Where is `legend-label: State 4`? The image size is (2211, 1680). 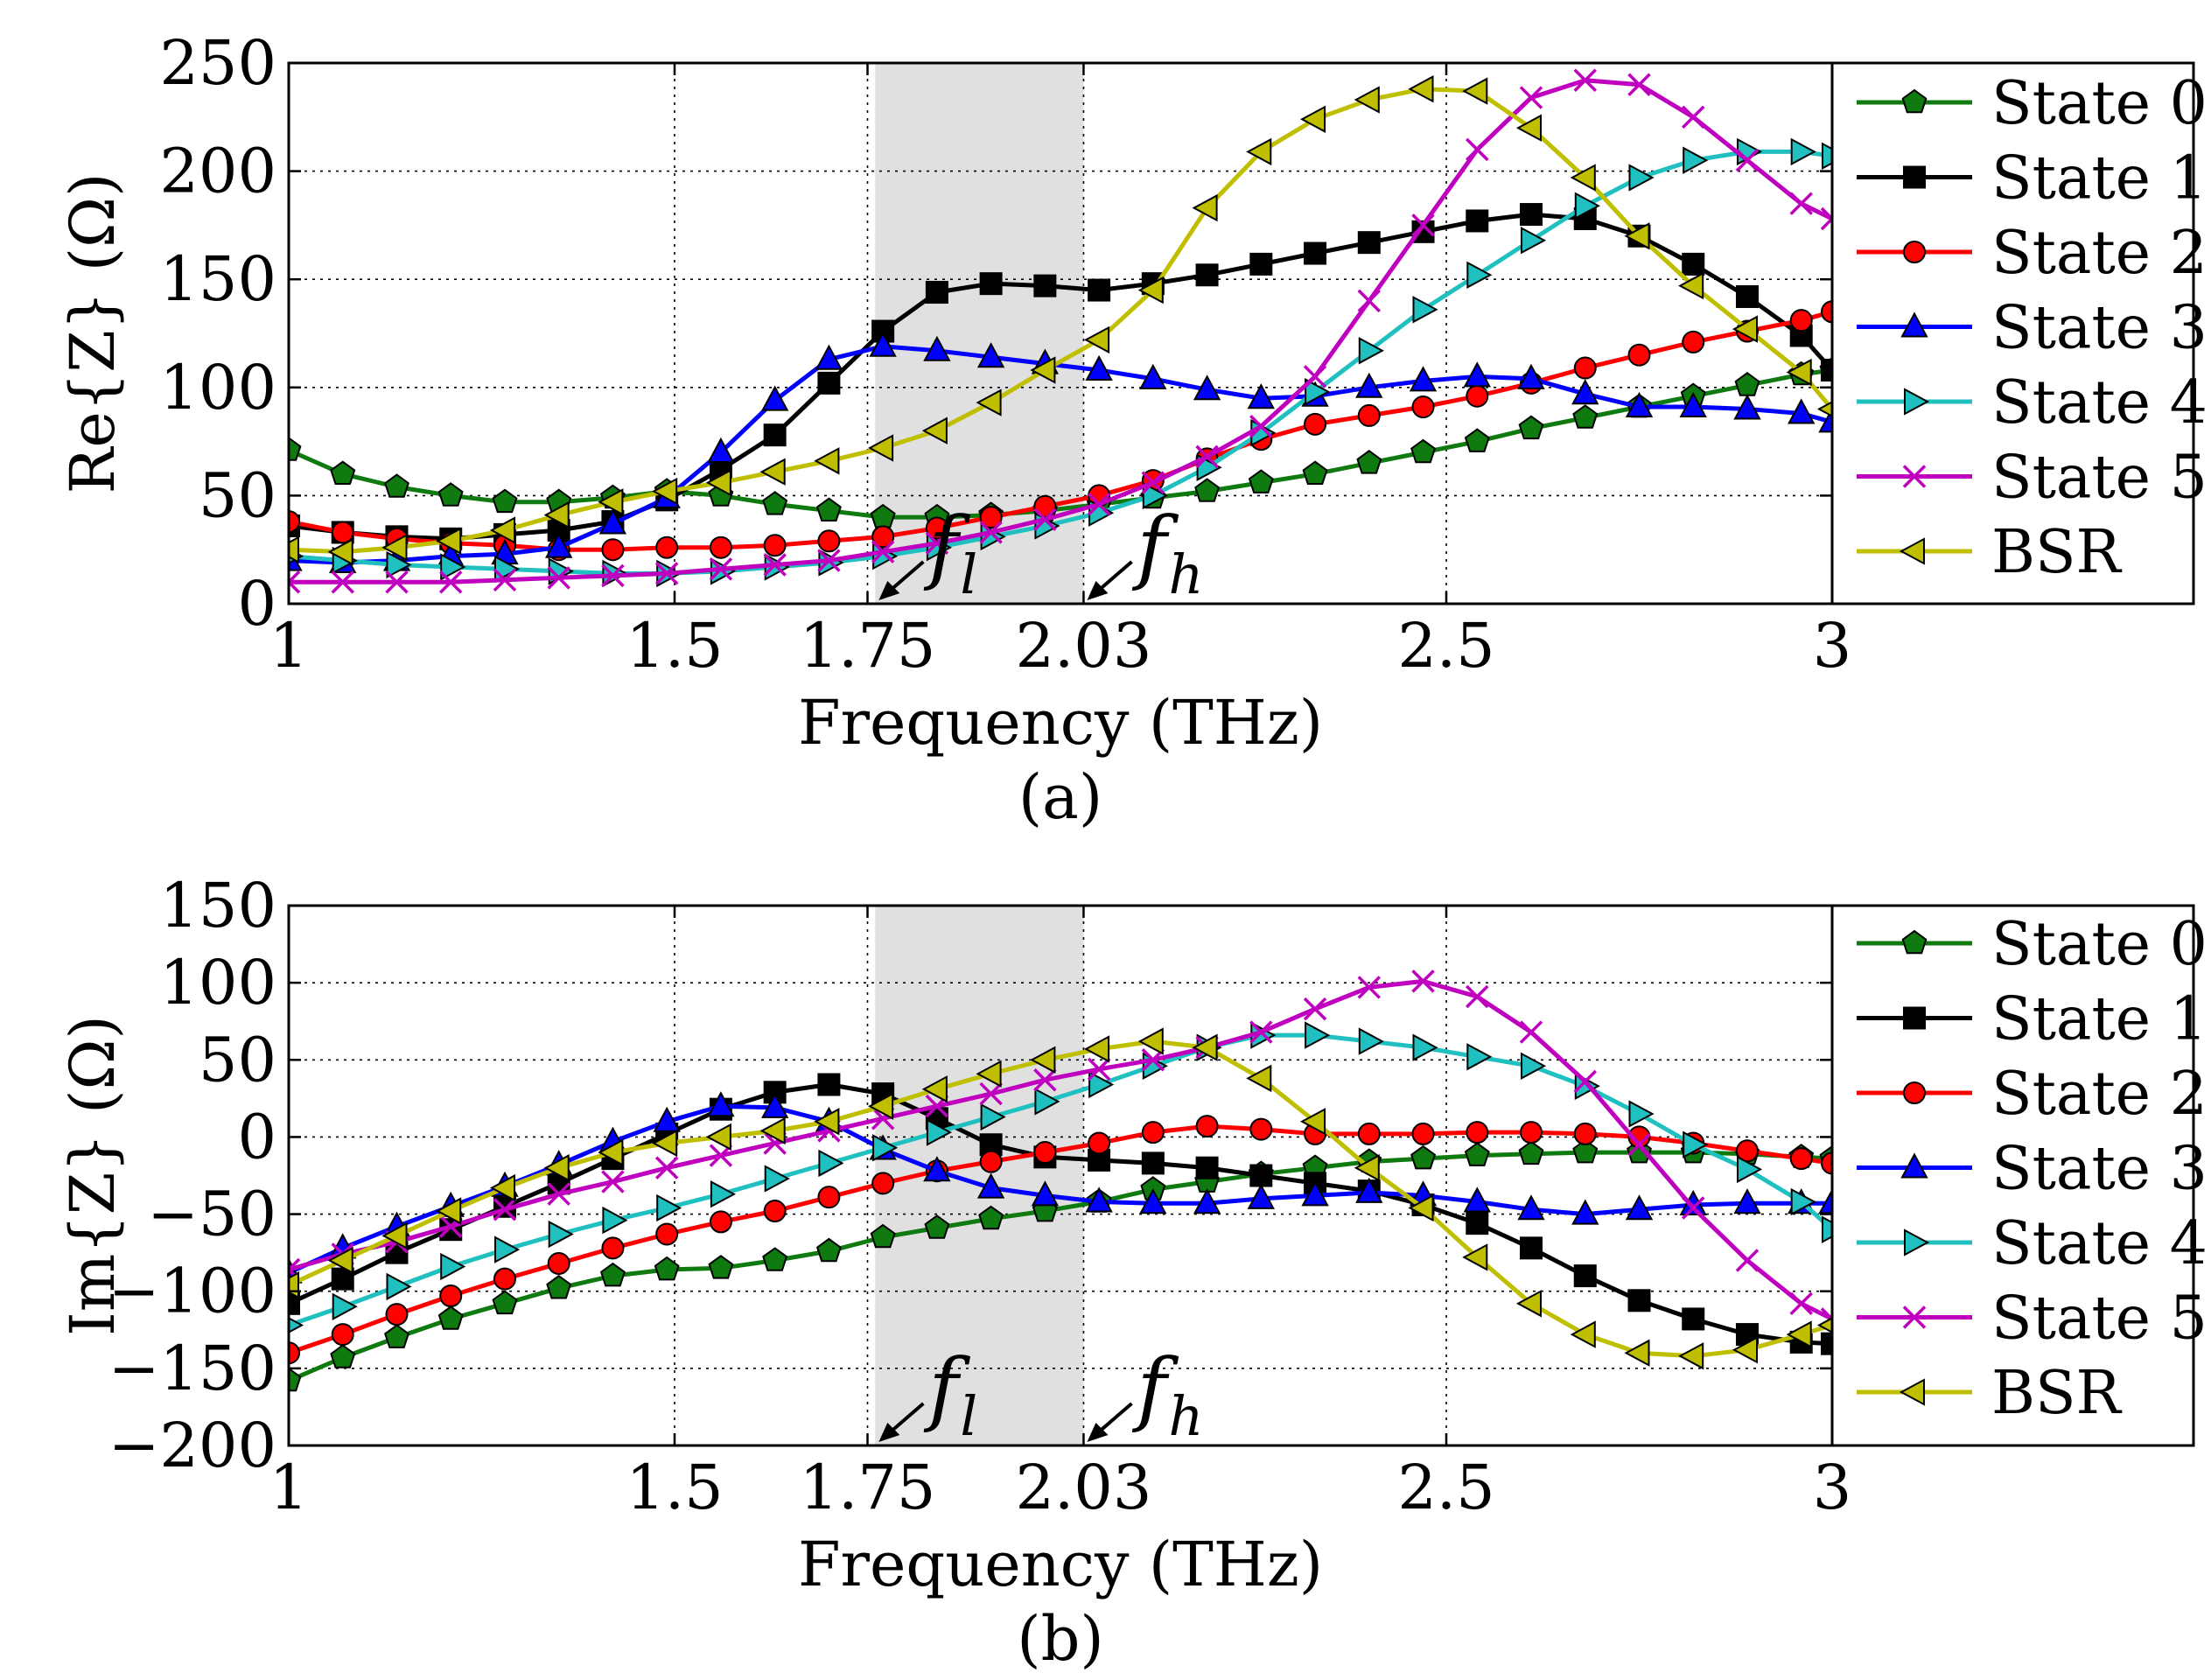
legend-label: State 4 is located at coordinates (2099, 1243).